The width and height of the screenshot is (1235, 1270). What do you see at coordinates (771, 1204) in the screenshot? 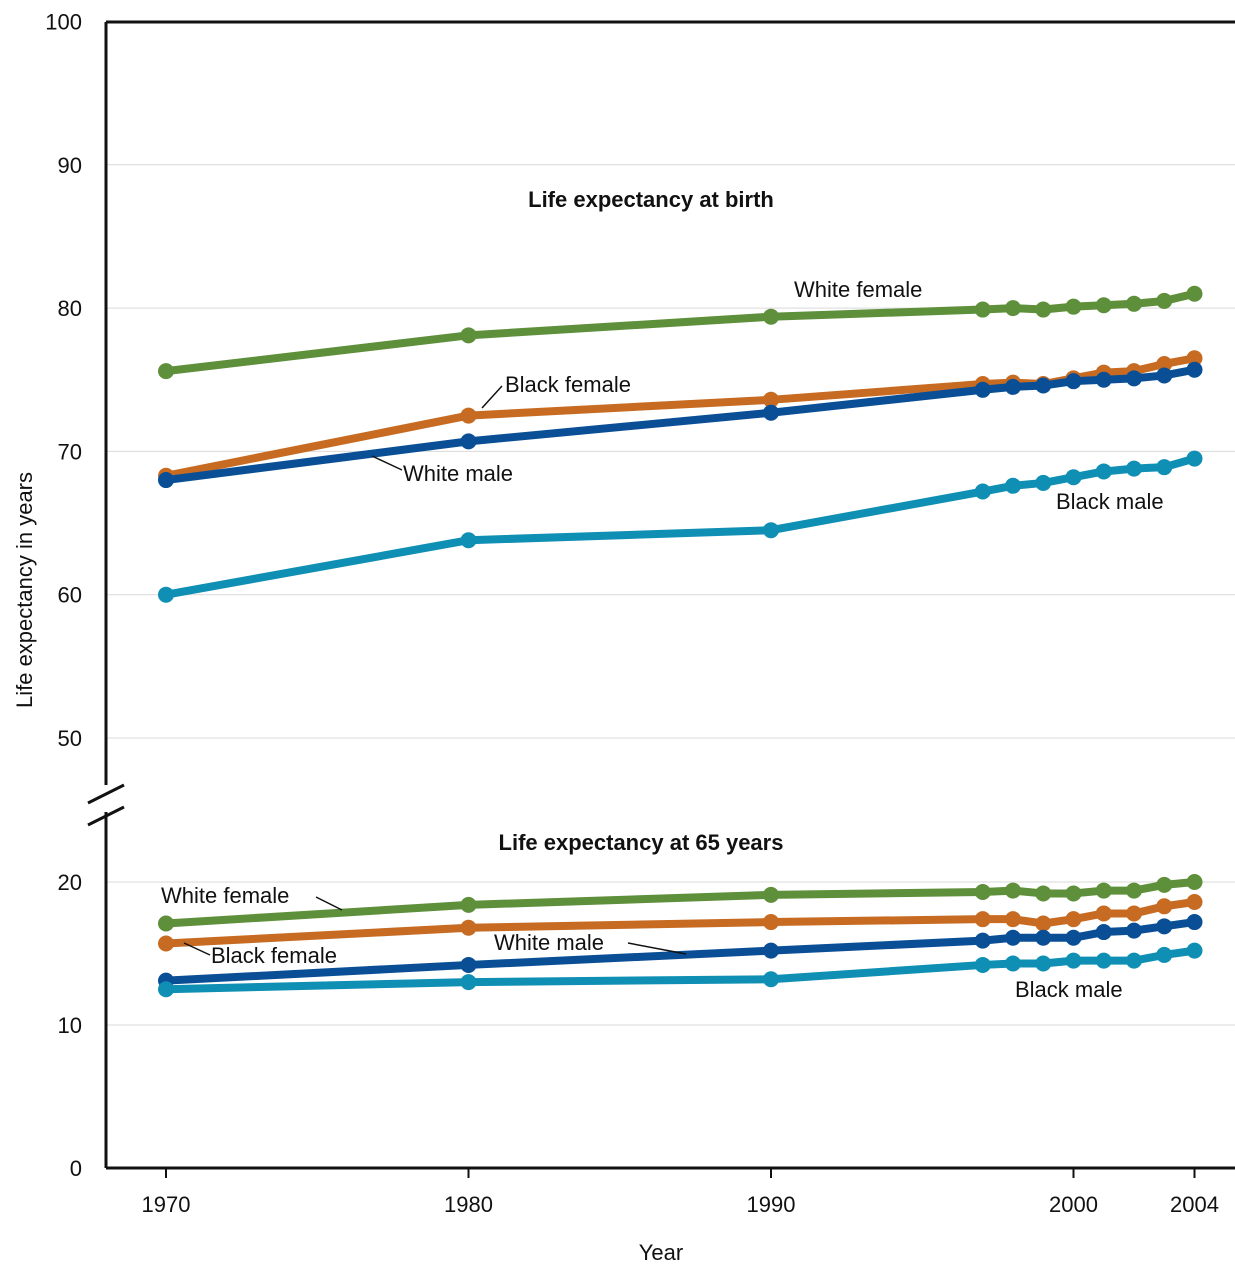
I see `x-tick-label-1990: 1990` at bounding box center [771, 1204].